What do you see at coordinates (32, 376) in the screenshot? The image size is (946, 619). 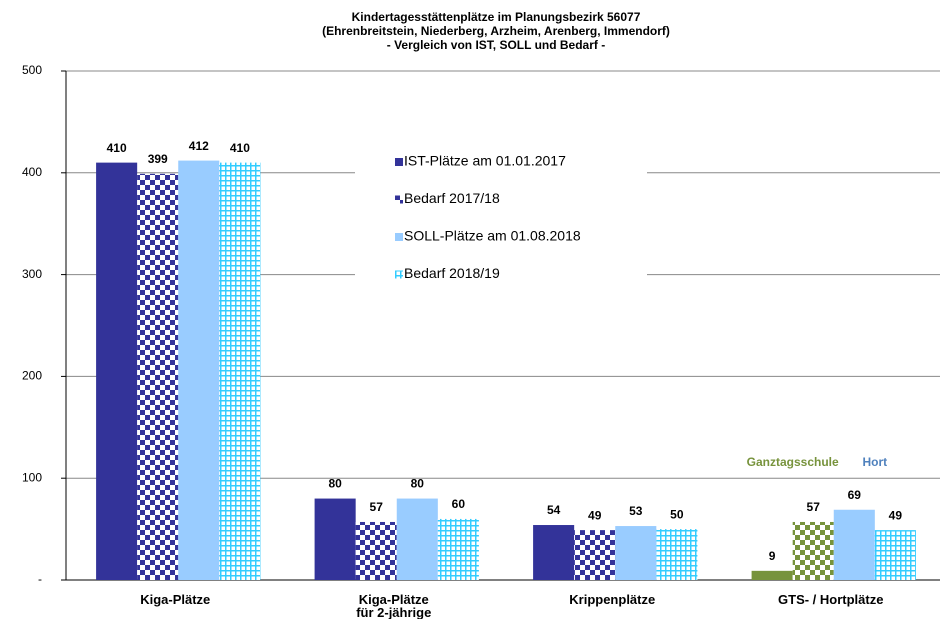 I see `y-tick-label: 200` at bounding box center [32, 376].